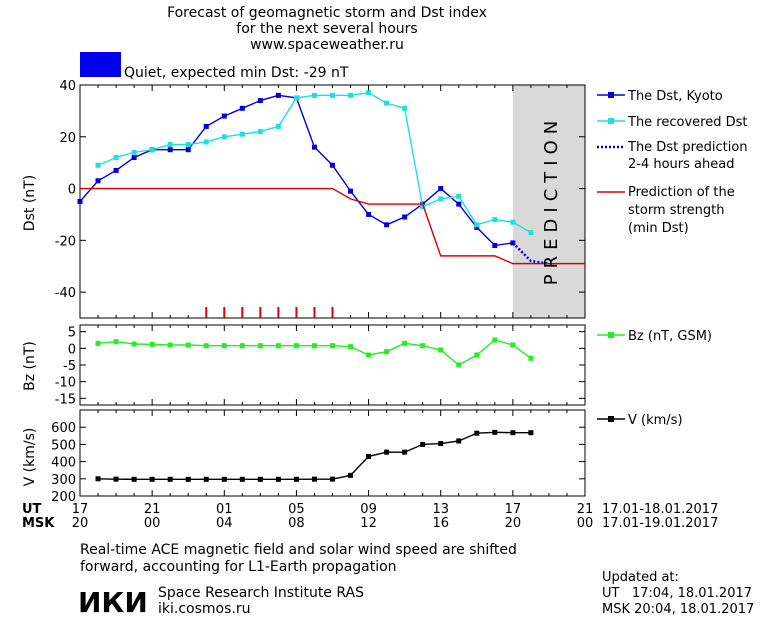 Image resolution: width=760 pixels, height=620 pixels. What do you see at coordinates (65, 383) in the screenshot?
I see `y-tick-label: -10` at bounding box center [65, 383].